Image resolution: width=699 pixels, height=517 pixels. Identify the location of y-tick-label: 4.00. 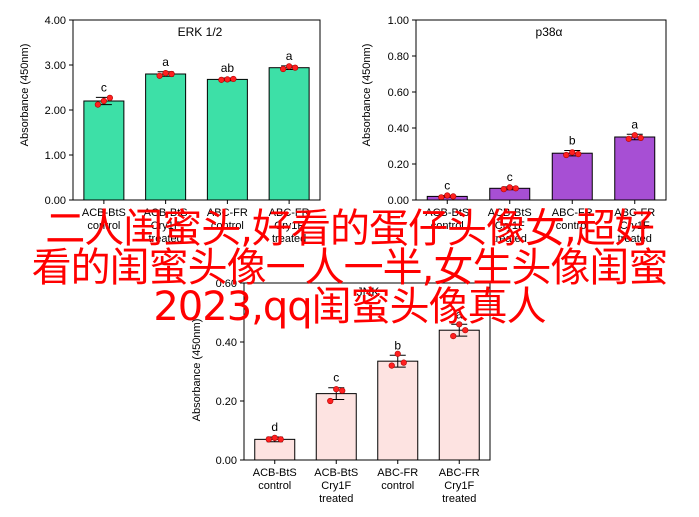
(55, 21).